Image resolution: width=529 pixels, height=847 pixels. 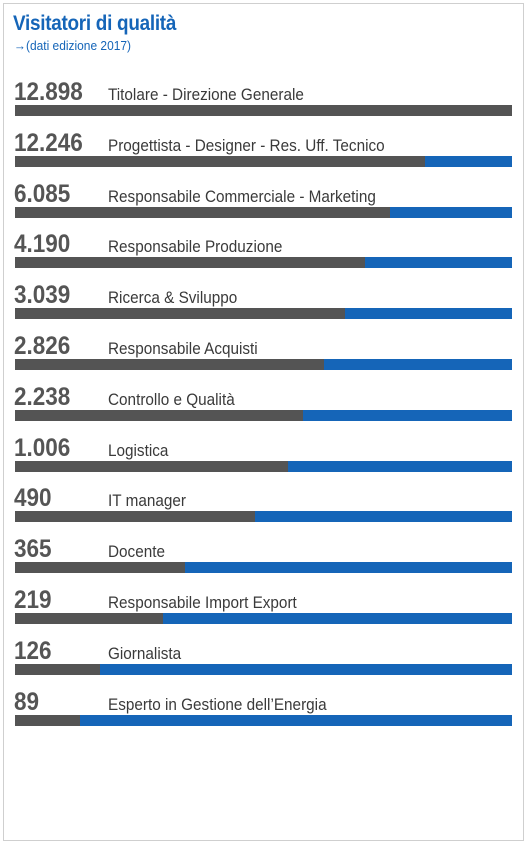 What do you see at coordinates (264, 509) in the screenshot?
I see `bar-row: 490 IT manager` at bounding box center [264, 509].